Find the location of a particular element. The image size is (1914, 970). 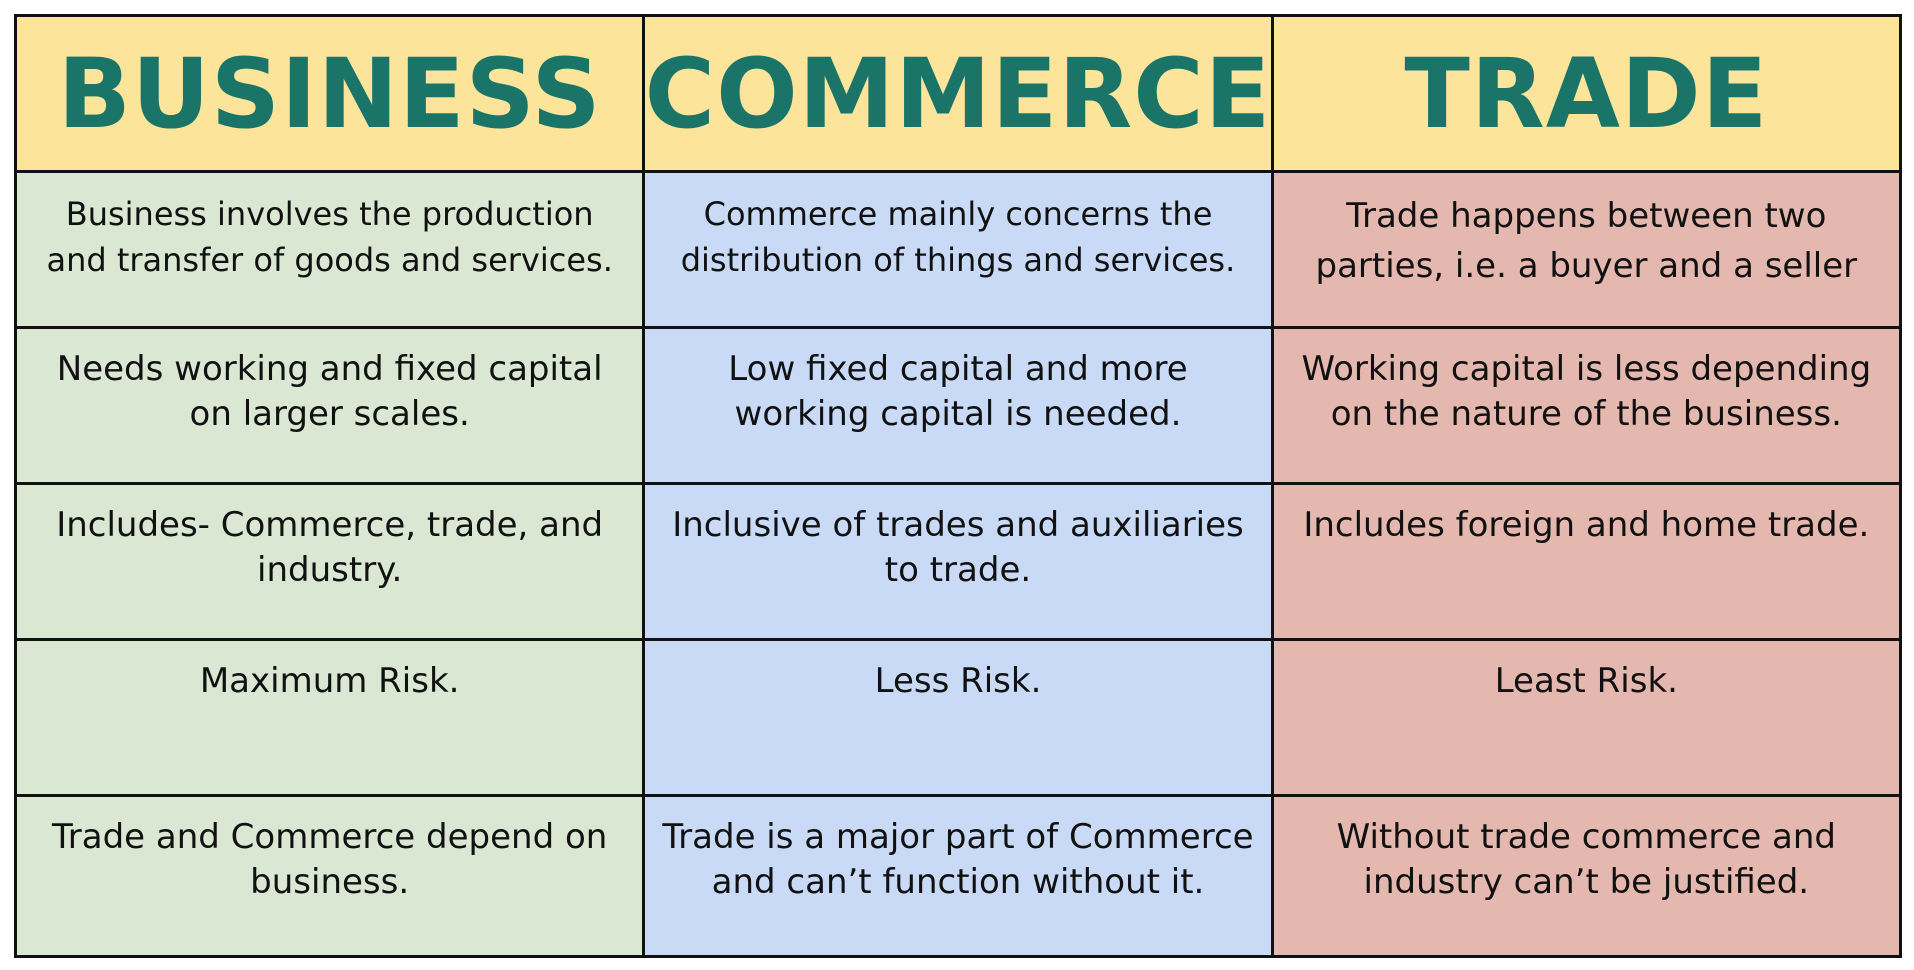

cell-text: Trade and Commerce depend on business. is located at coordinates (330, 859).